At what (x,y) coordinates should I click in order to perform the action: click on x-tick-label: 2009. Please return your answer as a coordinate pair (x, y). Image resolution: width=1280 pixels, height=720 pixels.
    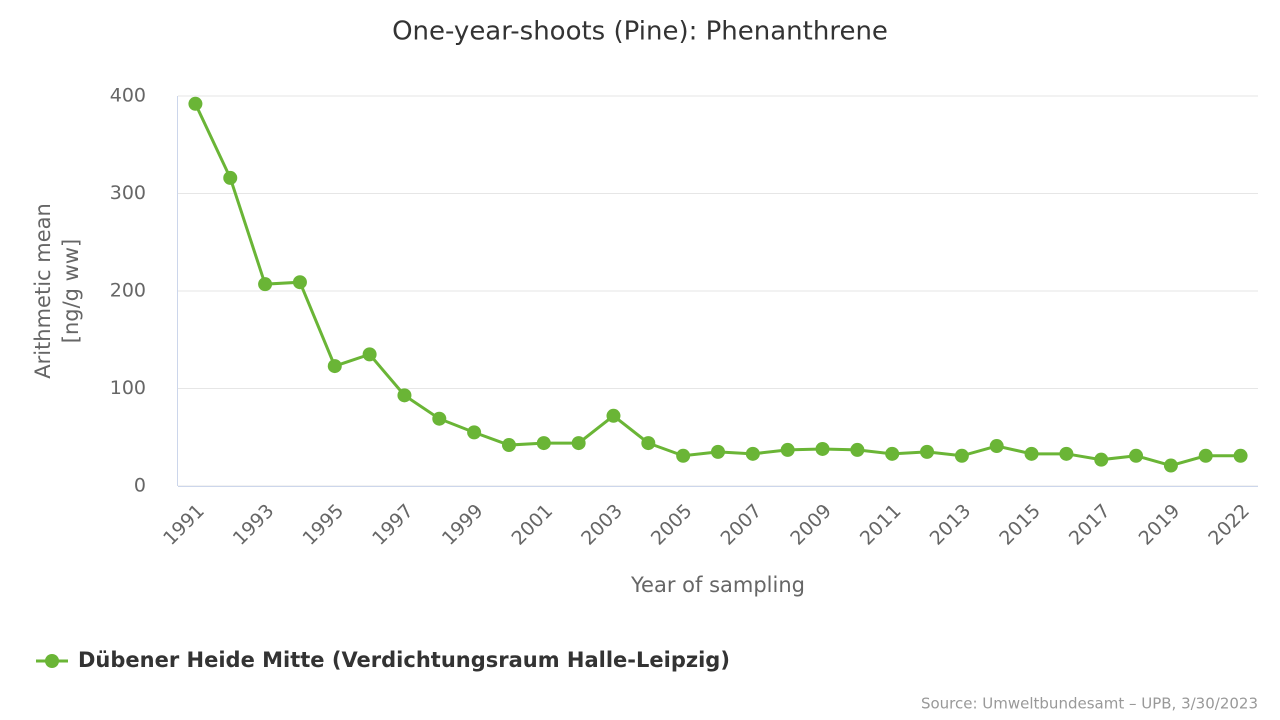
    Looking at the image, I should click on (811, 525).